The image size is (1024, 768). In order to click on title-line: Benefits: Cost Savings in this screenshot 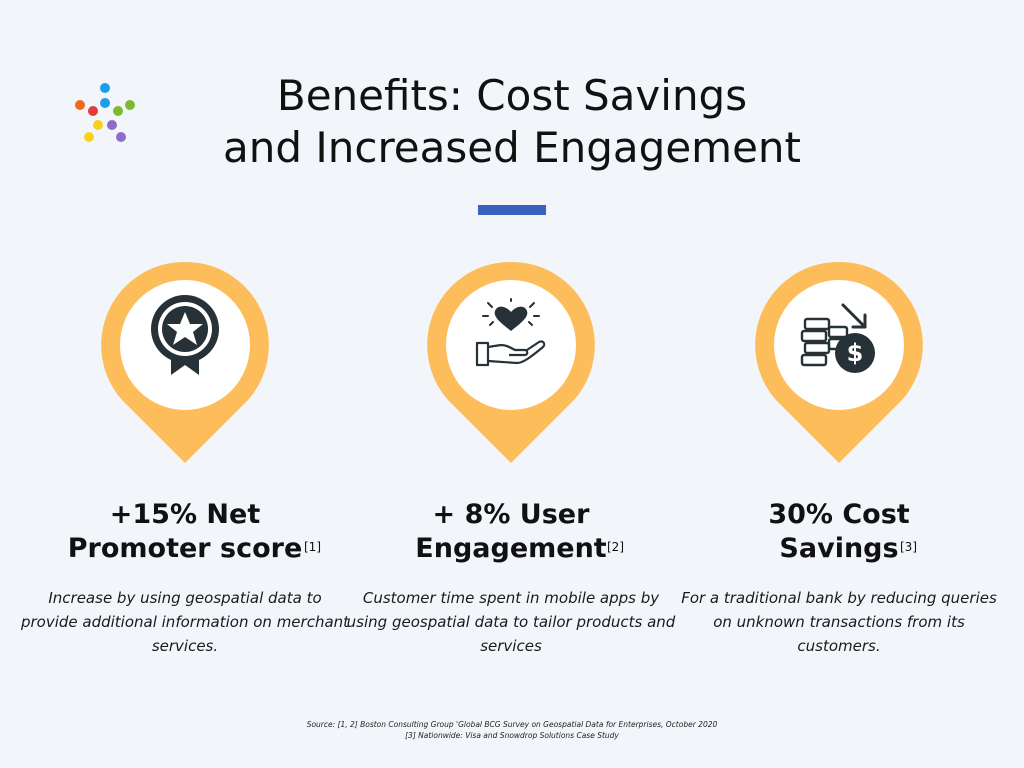, I will do `click(512, 95)`.